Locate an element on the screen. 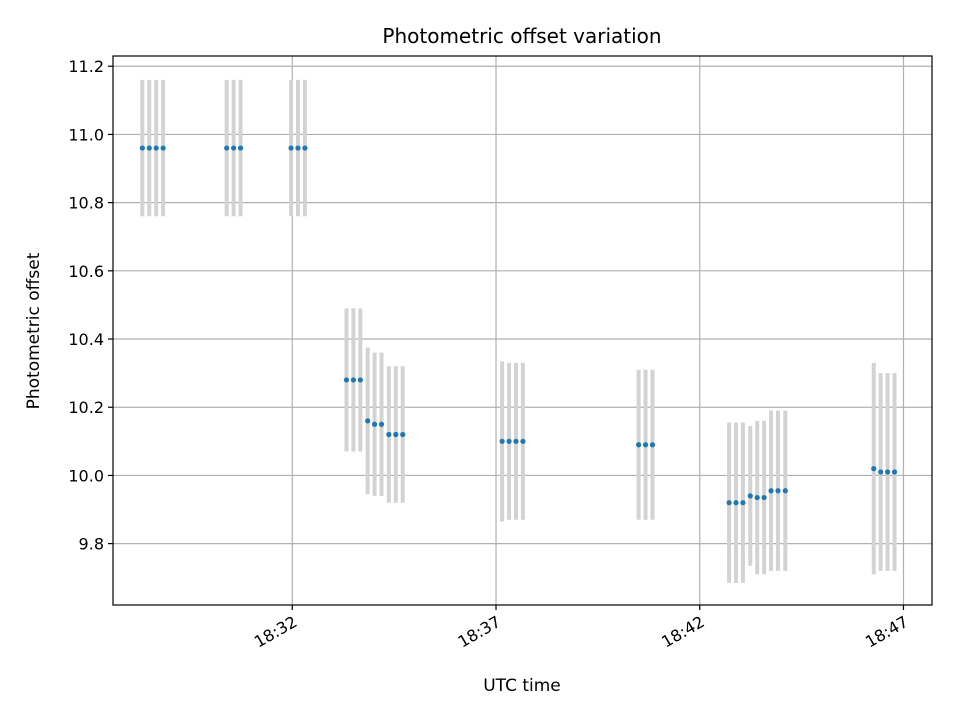 Image resolution: width=960 pixels, height=720 pixels. y-tick-label: 11.2 is located at coordinates (86, 66).